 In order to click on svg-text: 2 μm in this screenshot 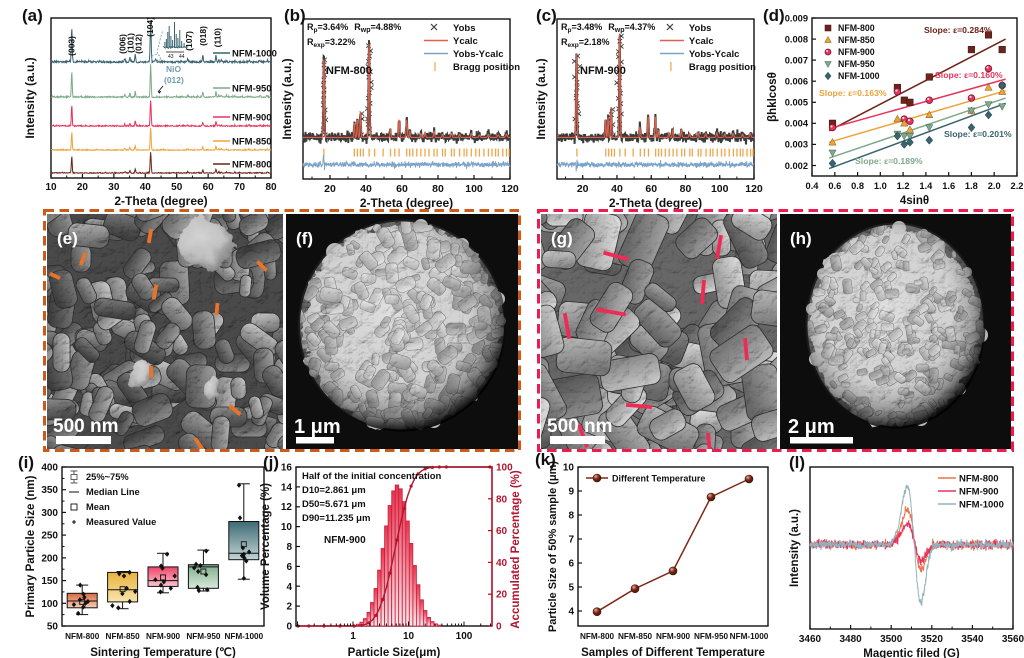, I will do `click(811, 427)`.